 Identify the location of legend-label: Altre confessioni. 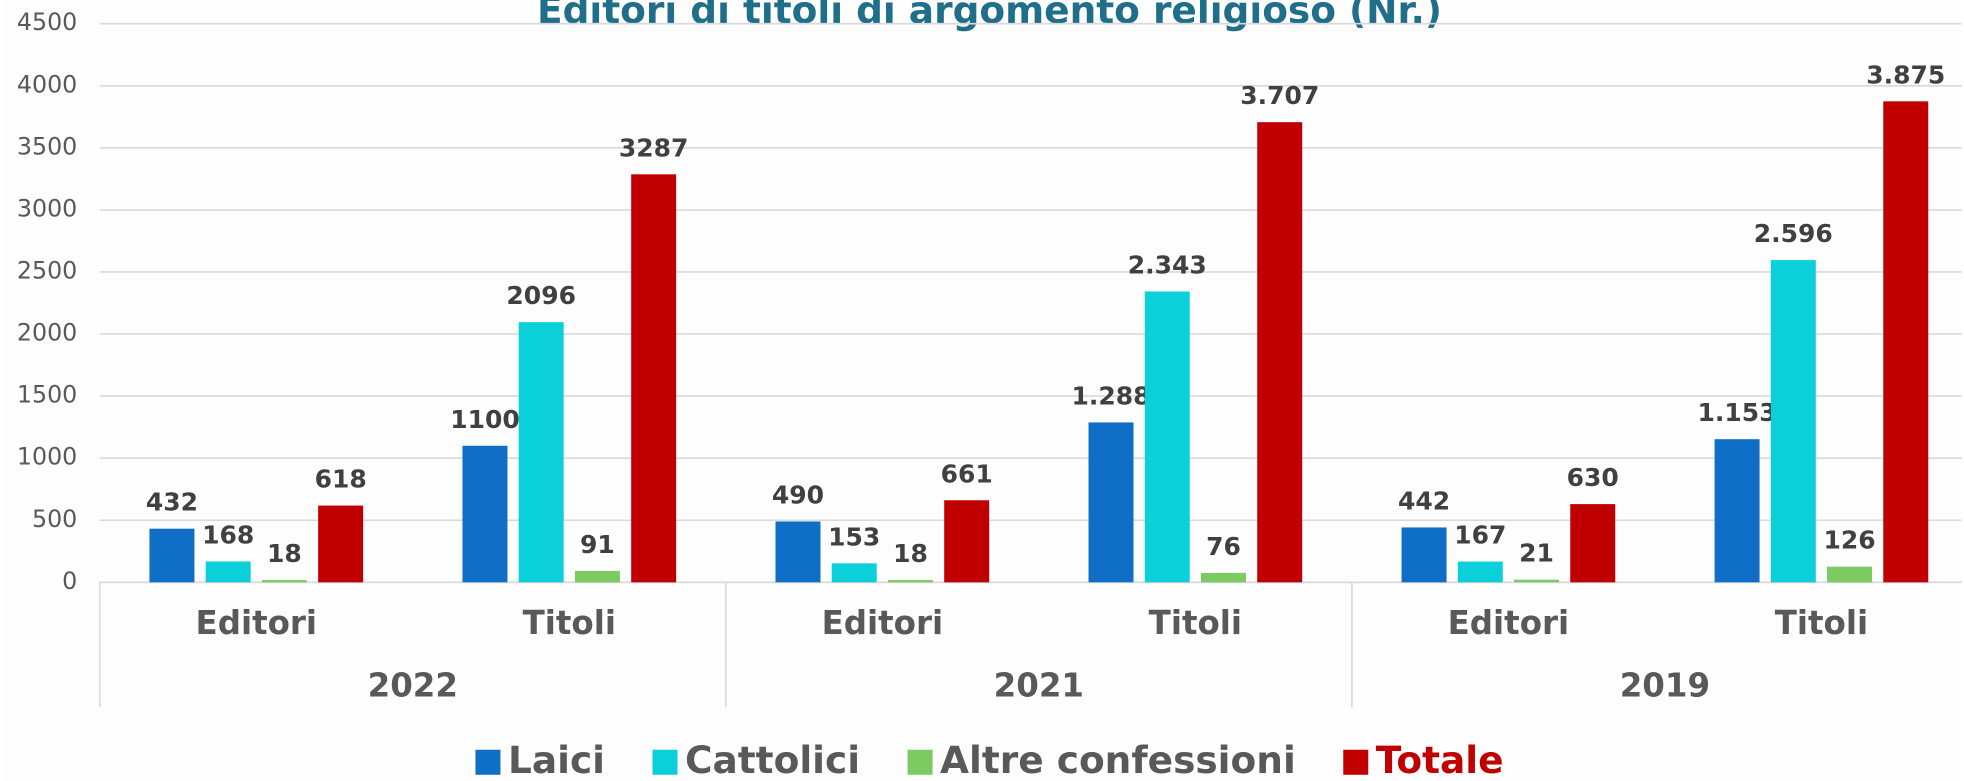
(1118, 759).